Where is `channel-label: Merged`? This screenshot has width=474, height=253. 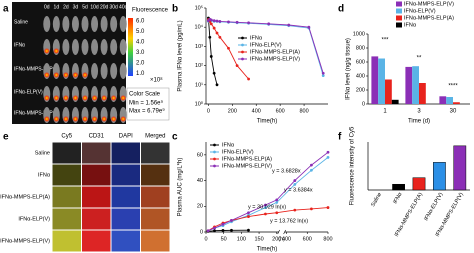
channel-label: Merged is located at coordinates (155, 137).